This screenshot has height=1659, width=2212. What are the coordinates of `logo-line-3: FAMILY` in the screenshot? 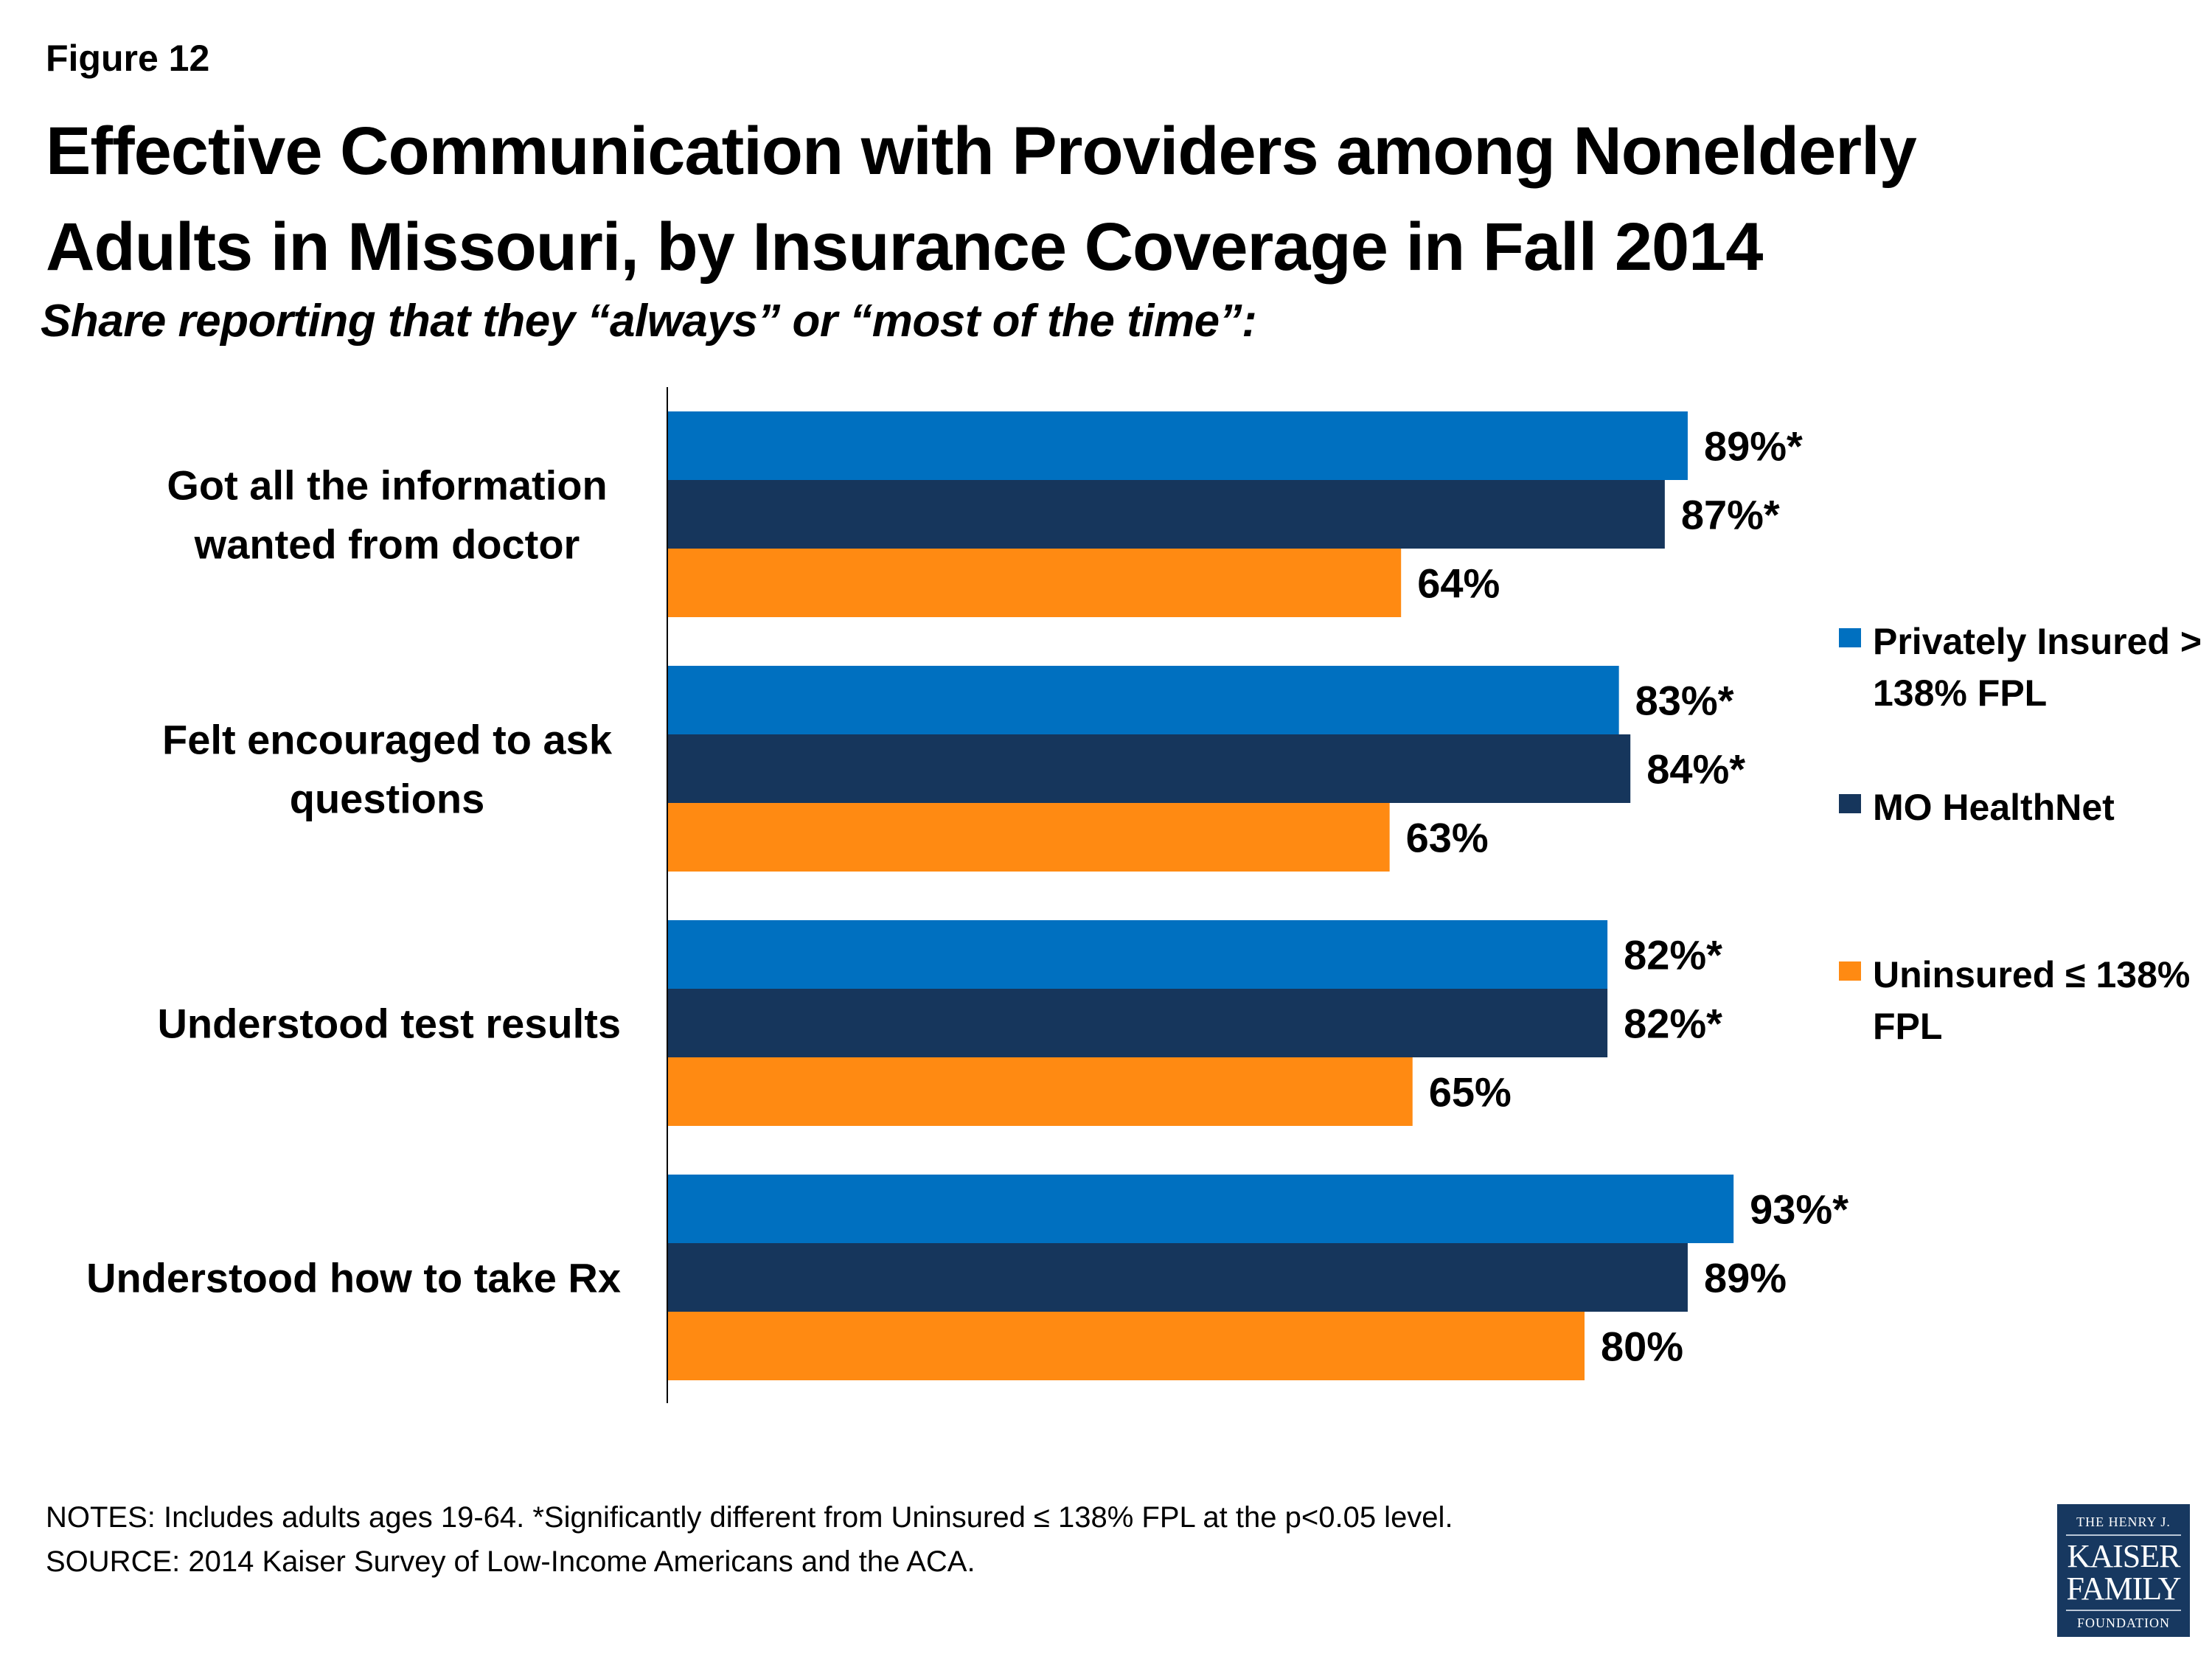 It's located at (2123, 1589).